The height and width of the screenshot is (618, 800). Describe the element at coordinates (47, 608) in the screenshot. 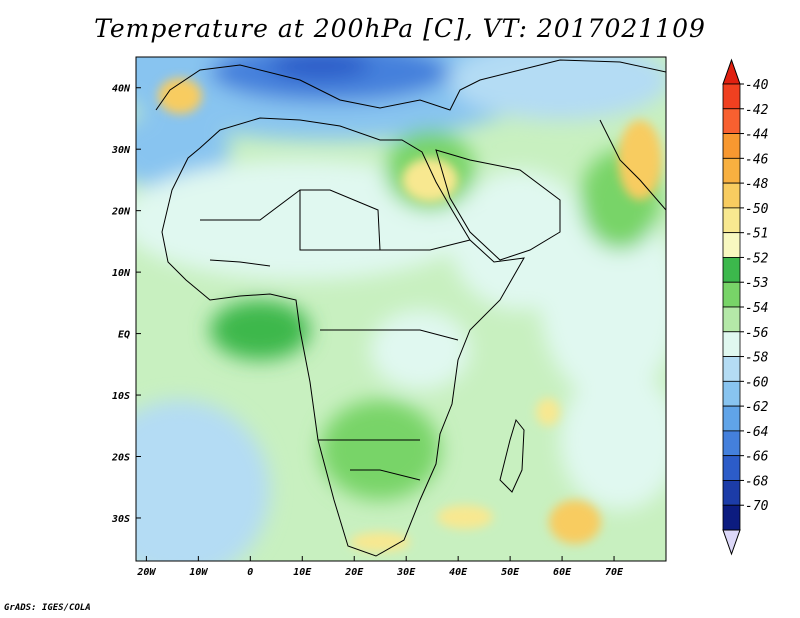

I see `grads-credit: GrADS: IGES/COLA` at that location.